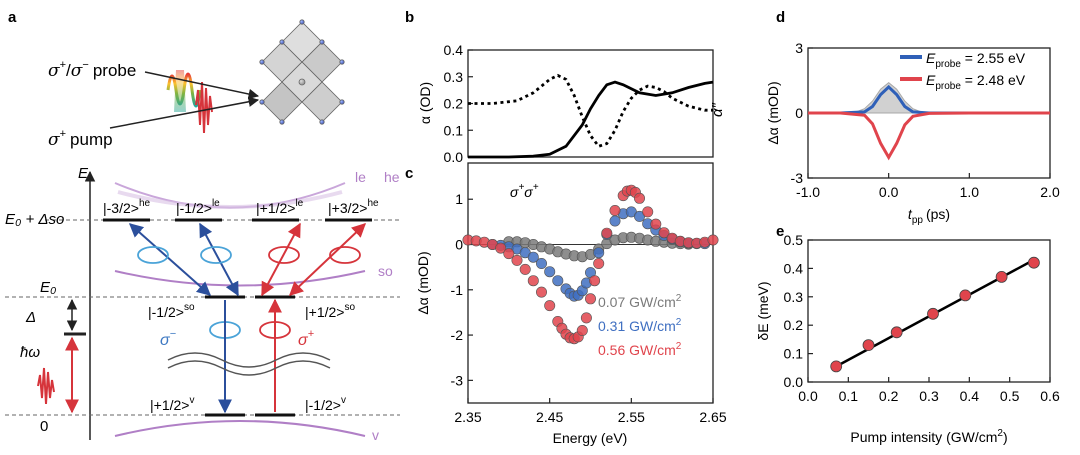  What do you see at coordinates (970, 396) in the screenshot?
I see `x-tick-label-e: 0.4` at bounding box center [970, 396].